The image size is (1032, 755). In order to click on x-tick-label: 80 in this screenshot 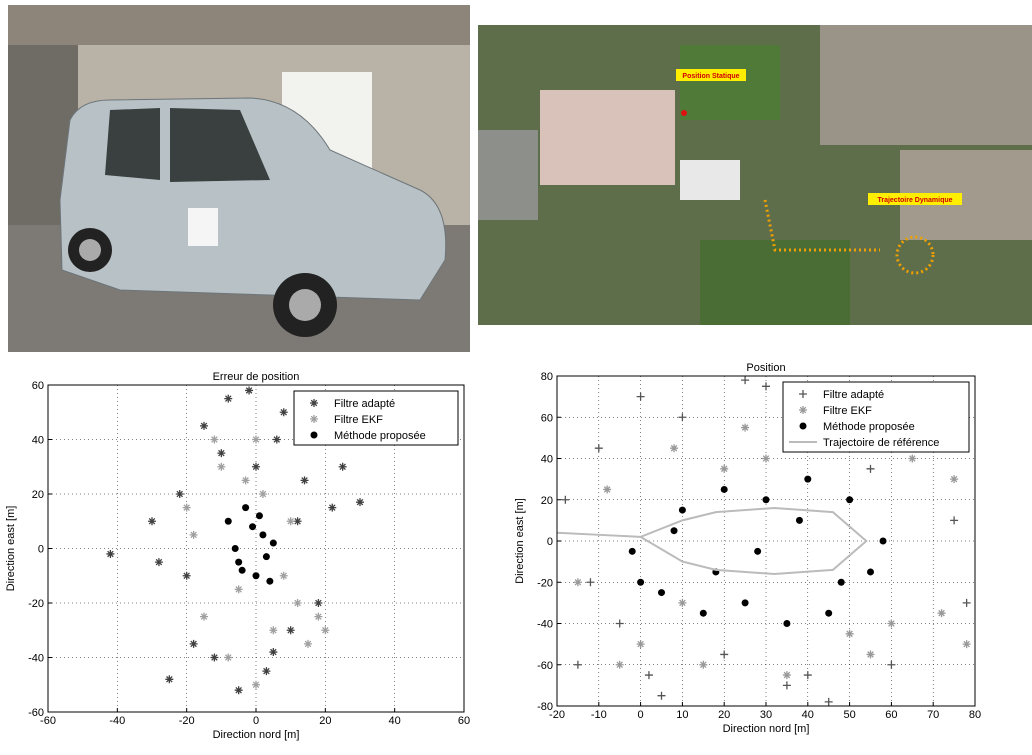, I will do `click(975, 715)`.